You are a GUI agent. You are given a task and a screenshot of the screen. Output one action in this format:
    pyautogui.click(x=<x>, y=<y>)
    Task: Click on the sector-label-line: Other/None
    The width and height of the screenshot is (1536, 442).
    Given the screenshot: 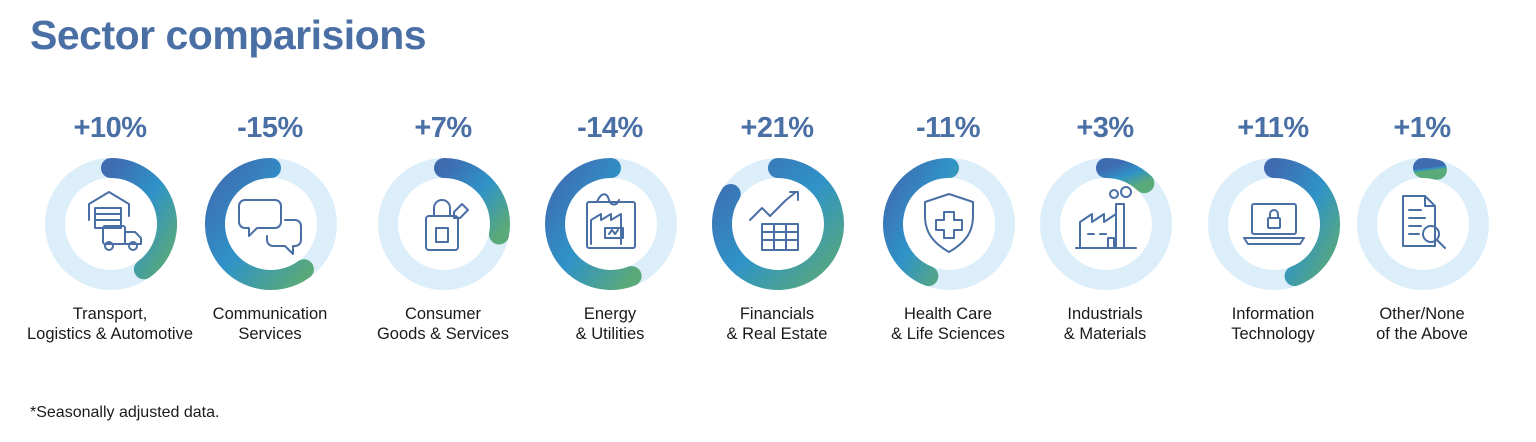 What is the action you would take?
    pyautogui.click(x=1422, y=314)
    